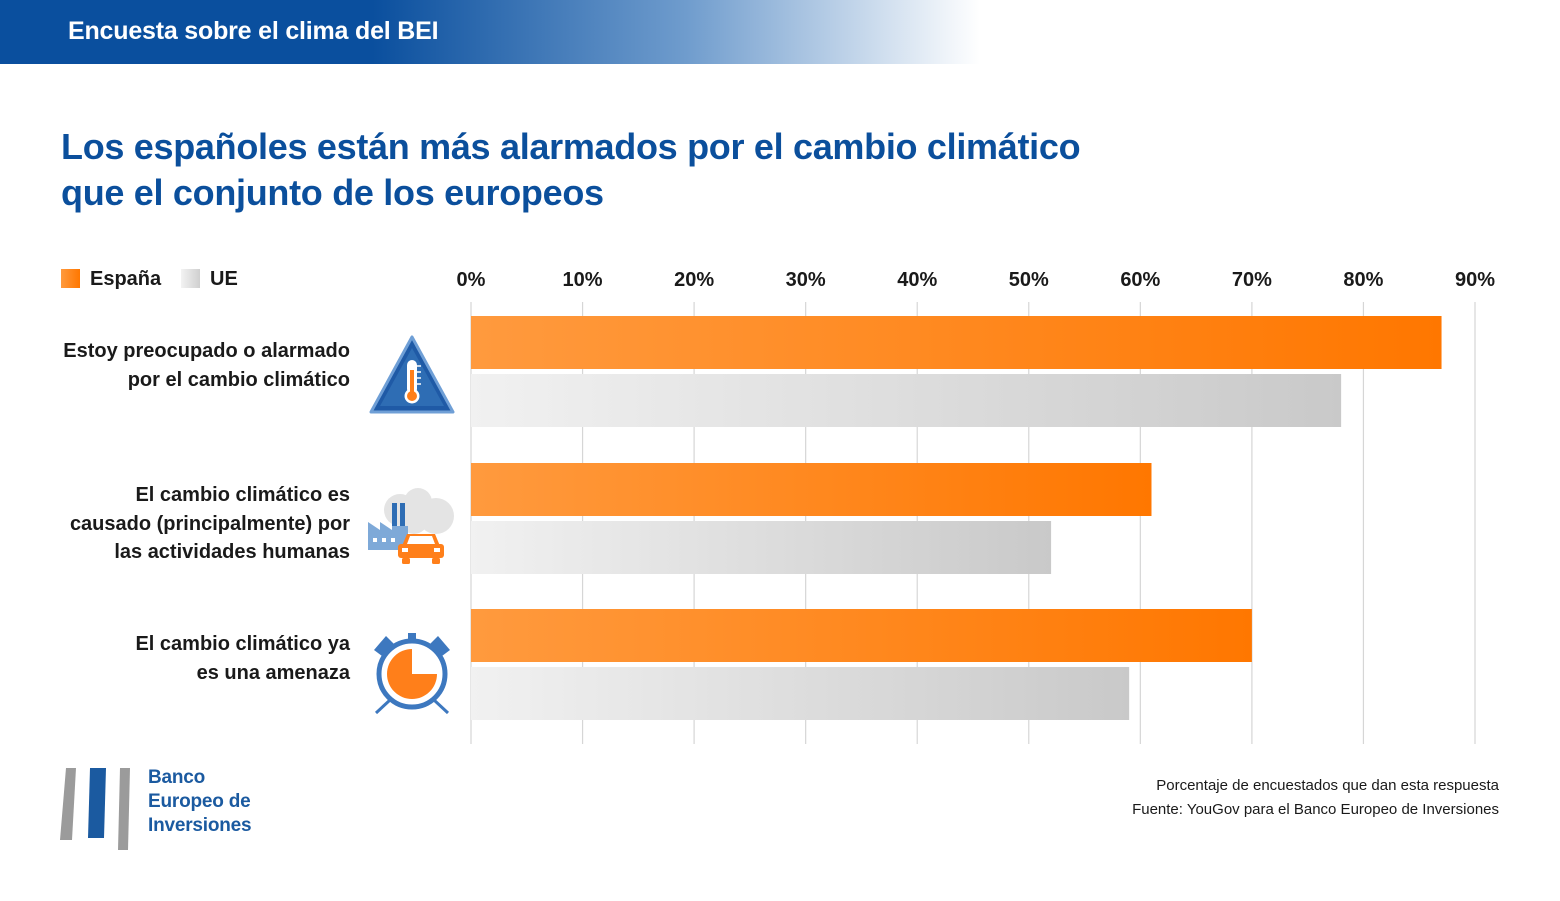 This screenshot has height=901, width=1560. Describe the element at coordinates (806, 280) in the screenshot. I see `x-tick-label: 30%` at that location.